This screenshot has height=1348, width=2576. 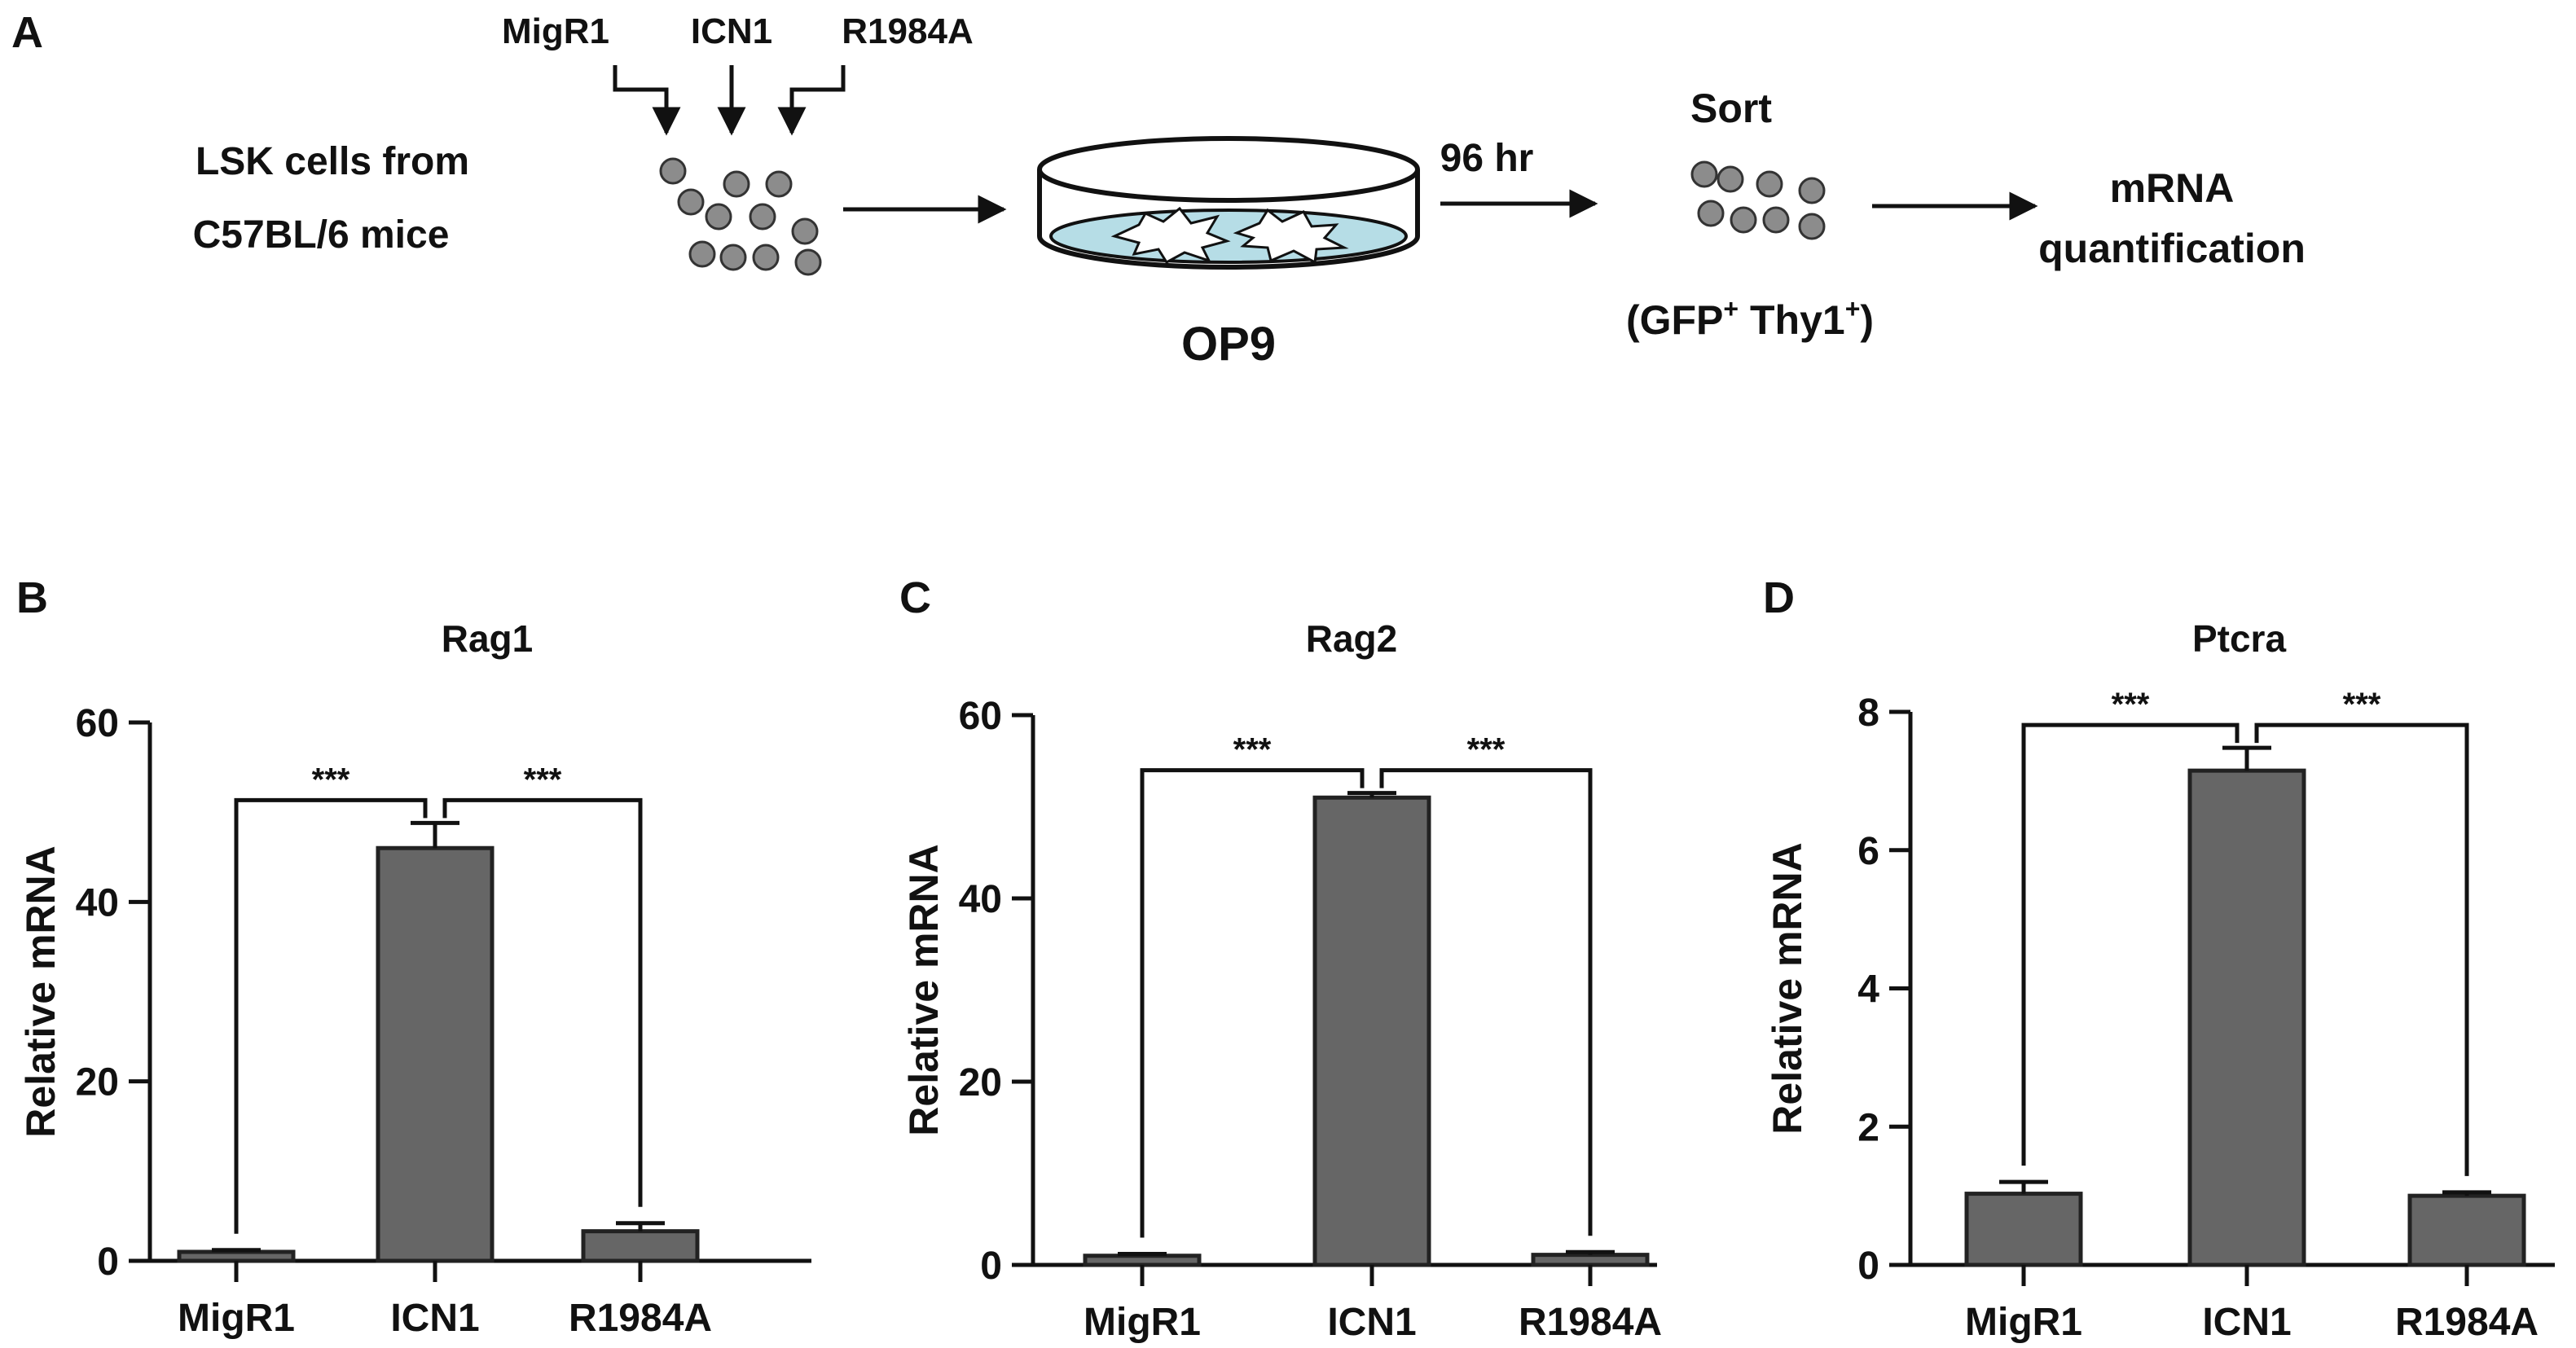 What do you see at coordinates (811, 100) in the screenshot?
I see `transduction-arrow-r1984a` at bounding box center [811, 100].